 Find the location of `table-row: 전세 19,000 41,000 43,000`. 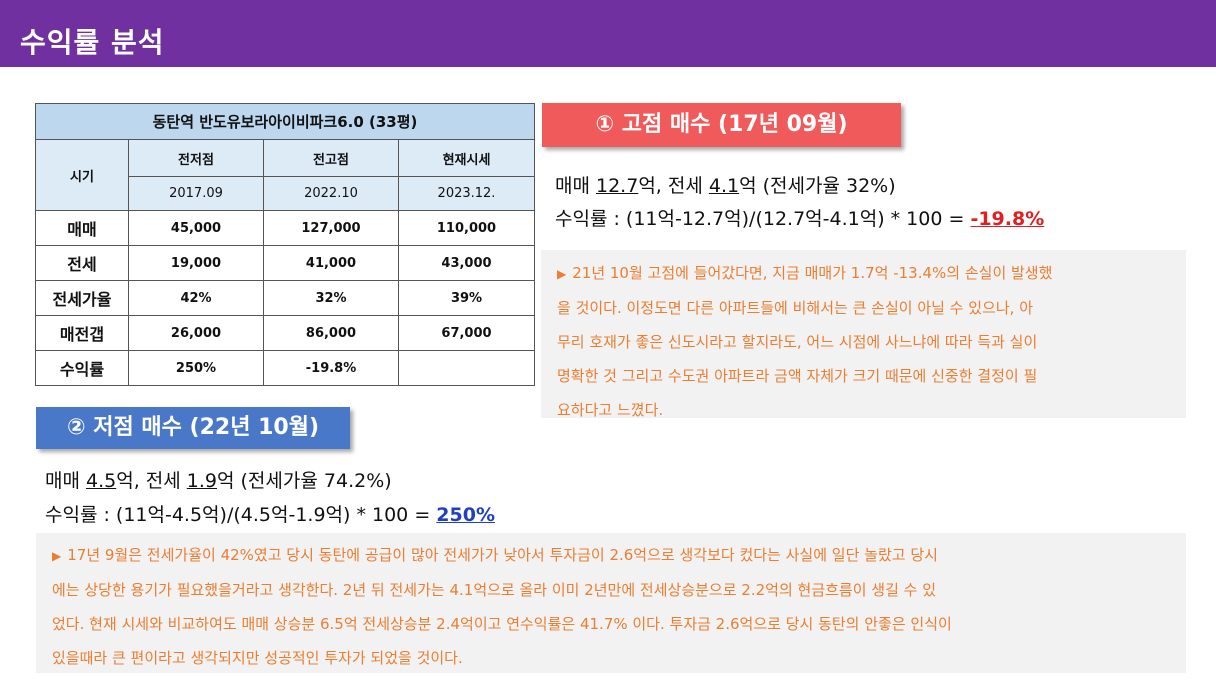

table-row: 전세 19,000 41,000 43,000 is located at coordinates (285, 263).